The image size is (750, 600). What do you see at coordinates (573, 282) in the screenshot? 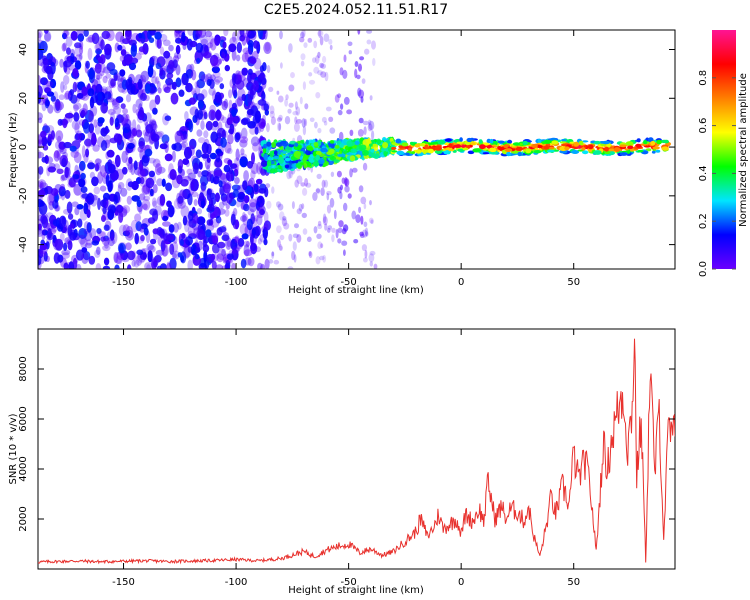
I see `spectrogram-x-tick-label: 50` at bounding box center [573, 282].